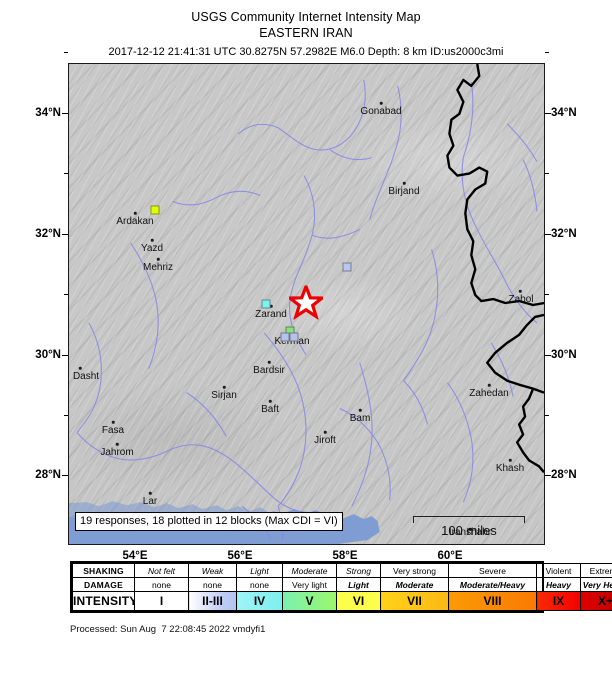 The width and height of the screenshot is (612, 684). I want to click on legend-shaking-cell: Very strong, so click(414, 570).